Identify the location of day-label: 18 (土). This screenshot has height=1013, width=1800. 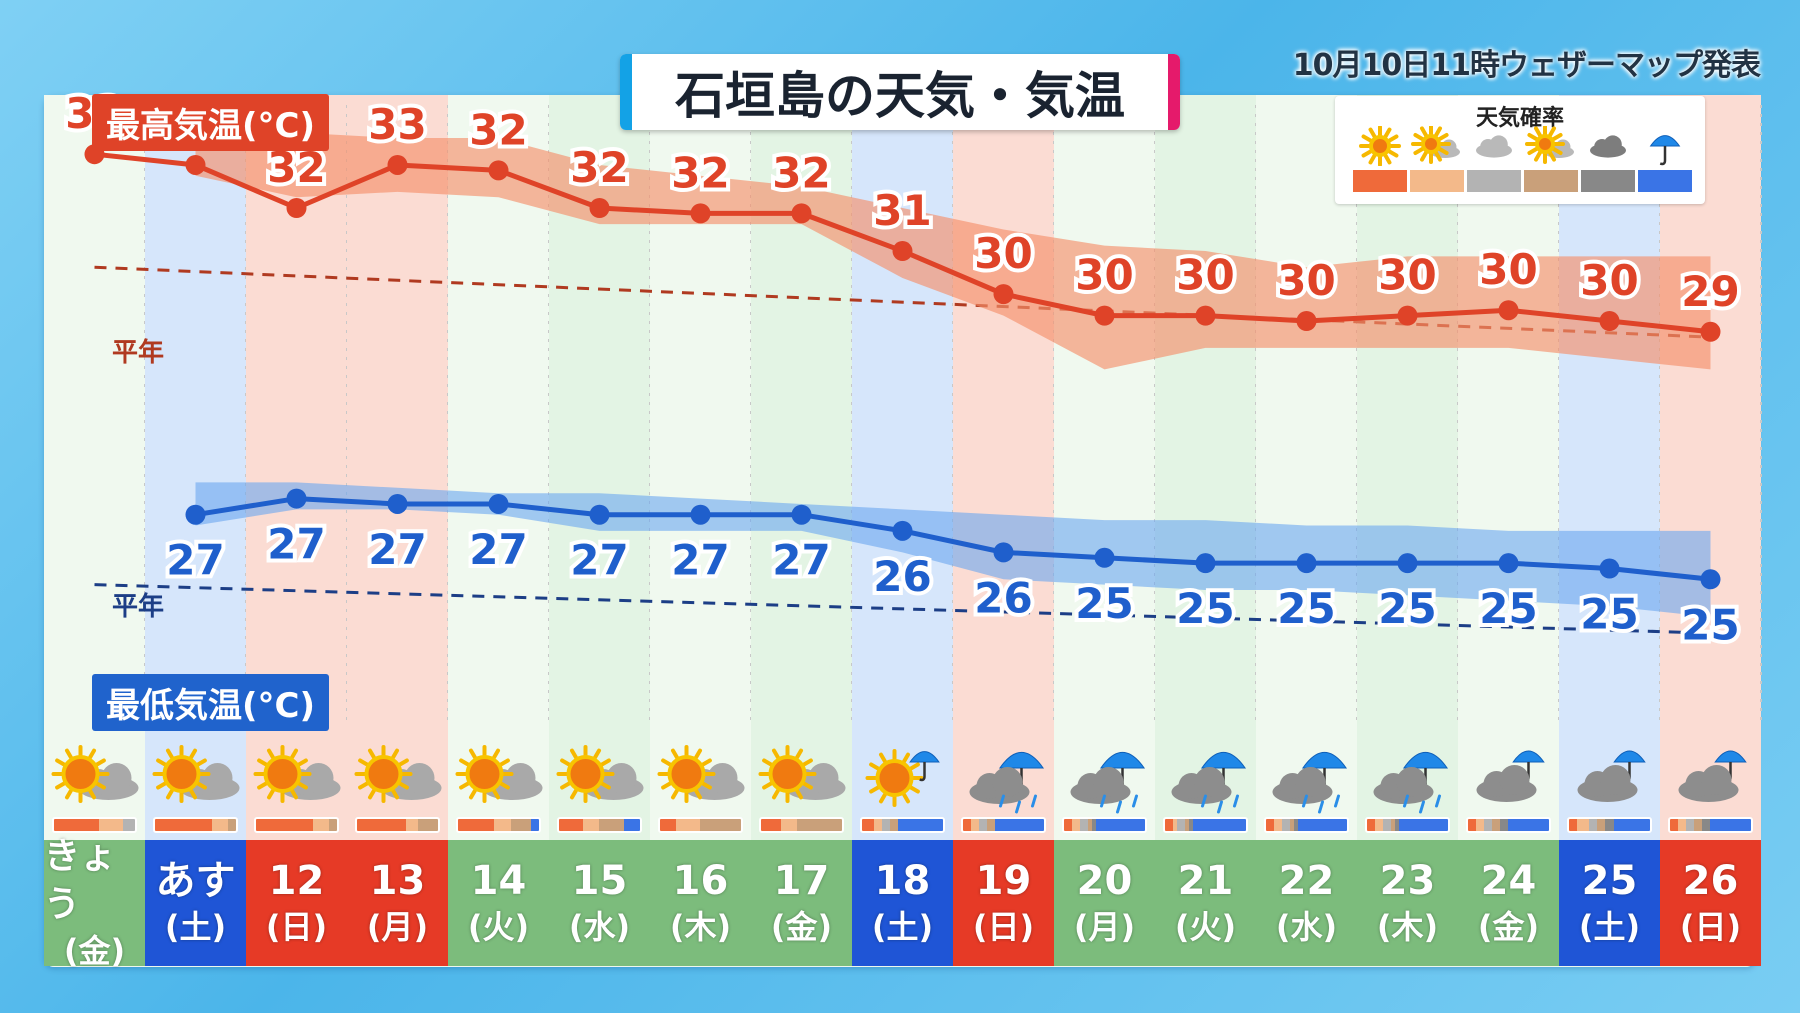
(902, 903).